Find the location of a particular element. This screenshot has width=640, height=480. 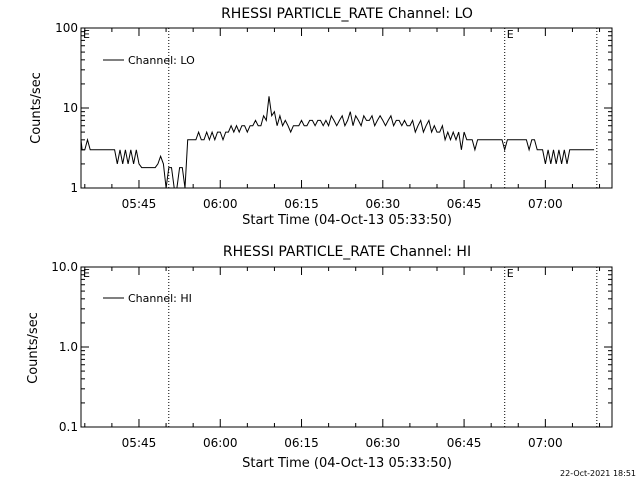

hi-left-edge-label: E is located at coordinates (86, 273).